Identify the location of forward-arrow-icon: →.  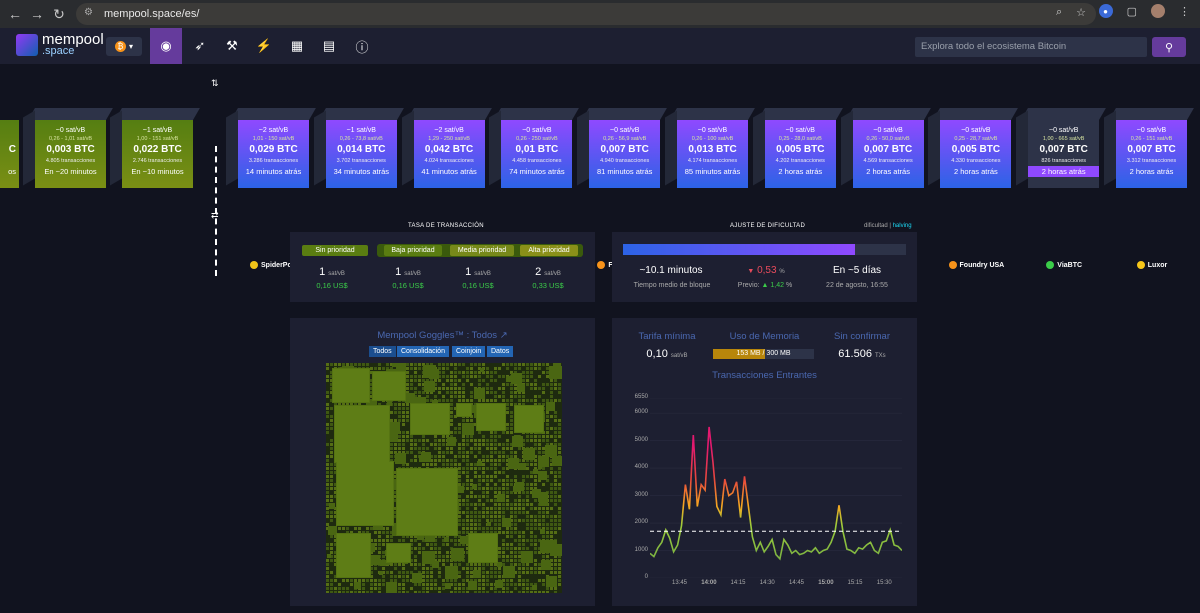
(37, 14).